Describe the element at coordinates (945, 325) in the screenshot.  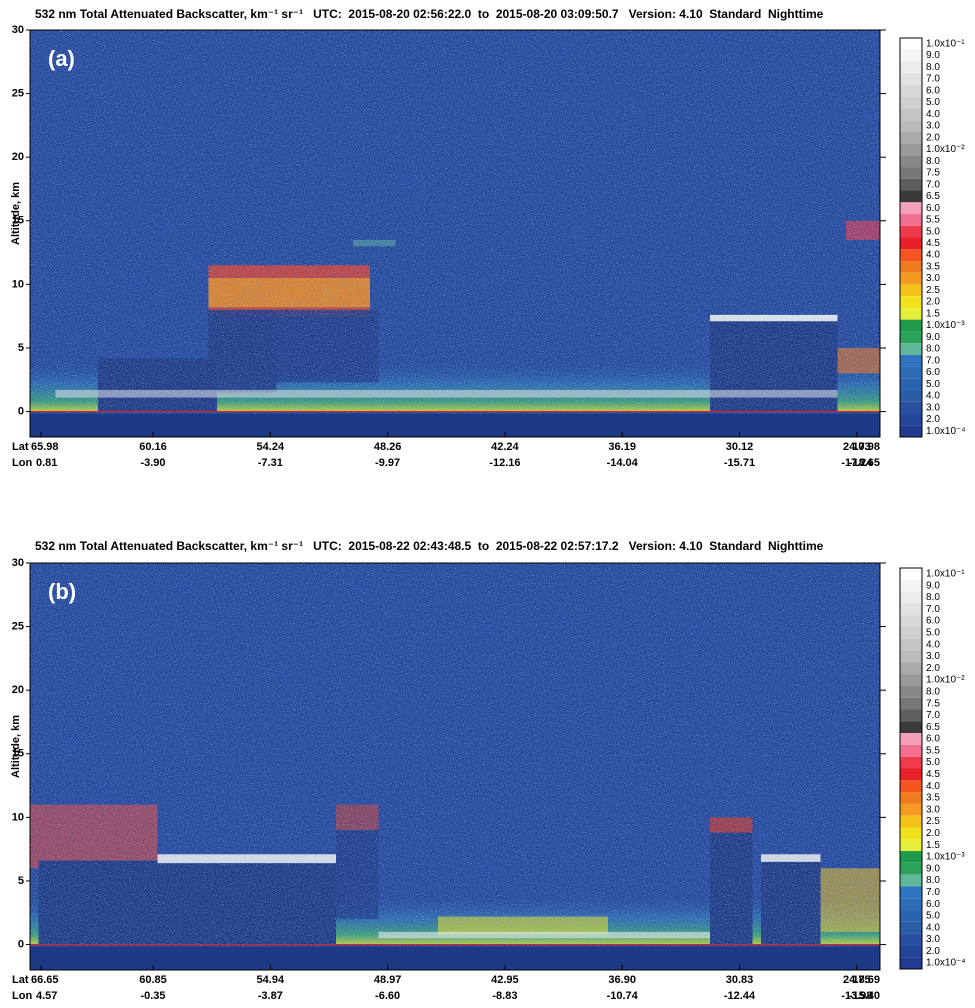
I see `colorbar-label: 1.0x10⁻³` at that location.